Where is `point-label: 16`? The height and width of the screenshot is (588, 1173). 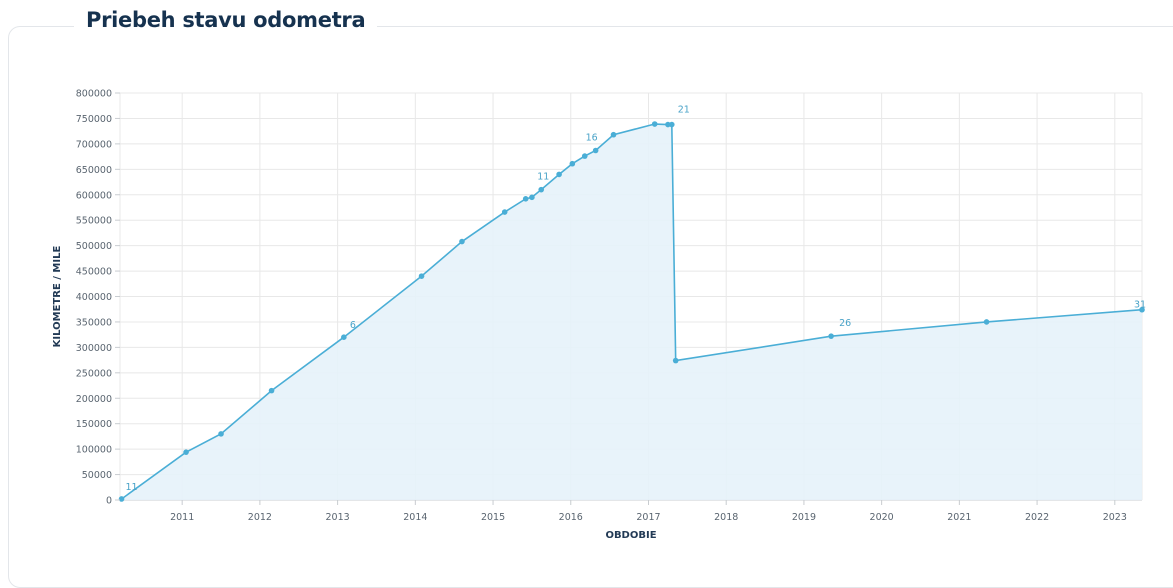 point-label: 16 is located at coordinates (592, 137).